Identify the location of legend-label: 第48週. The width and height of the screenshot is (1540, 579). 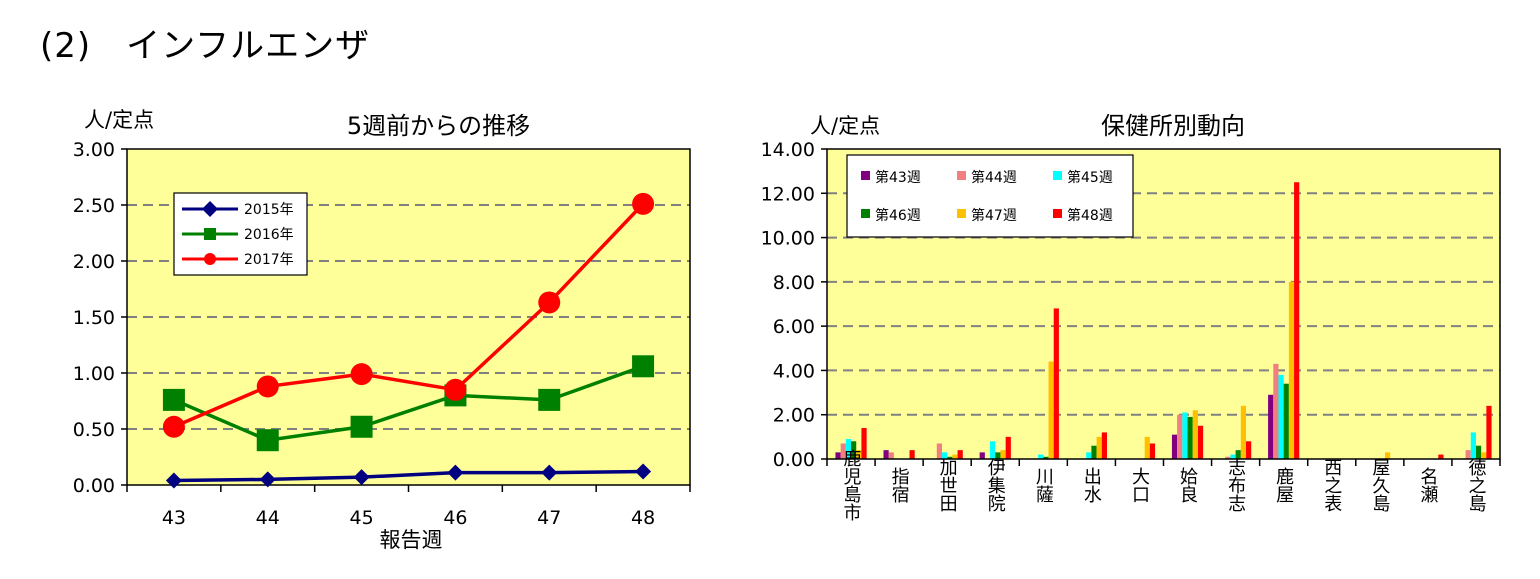
(1090, 215).